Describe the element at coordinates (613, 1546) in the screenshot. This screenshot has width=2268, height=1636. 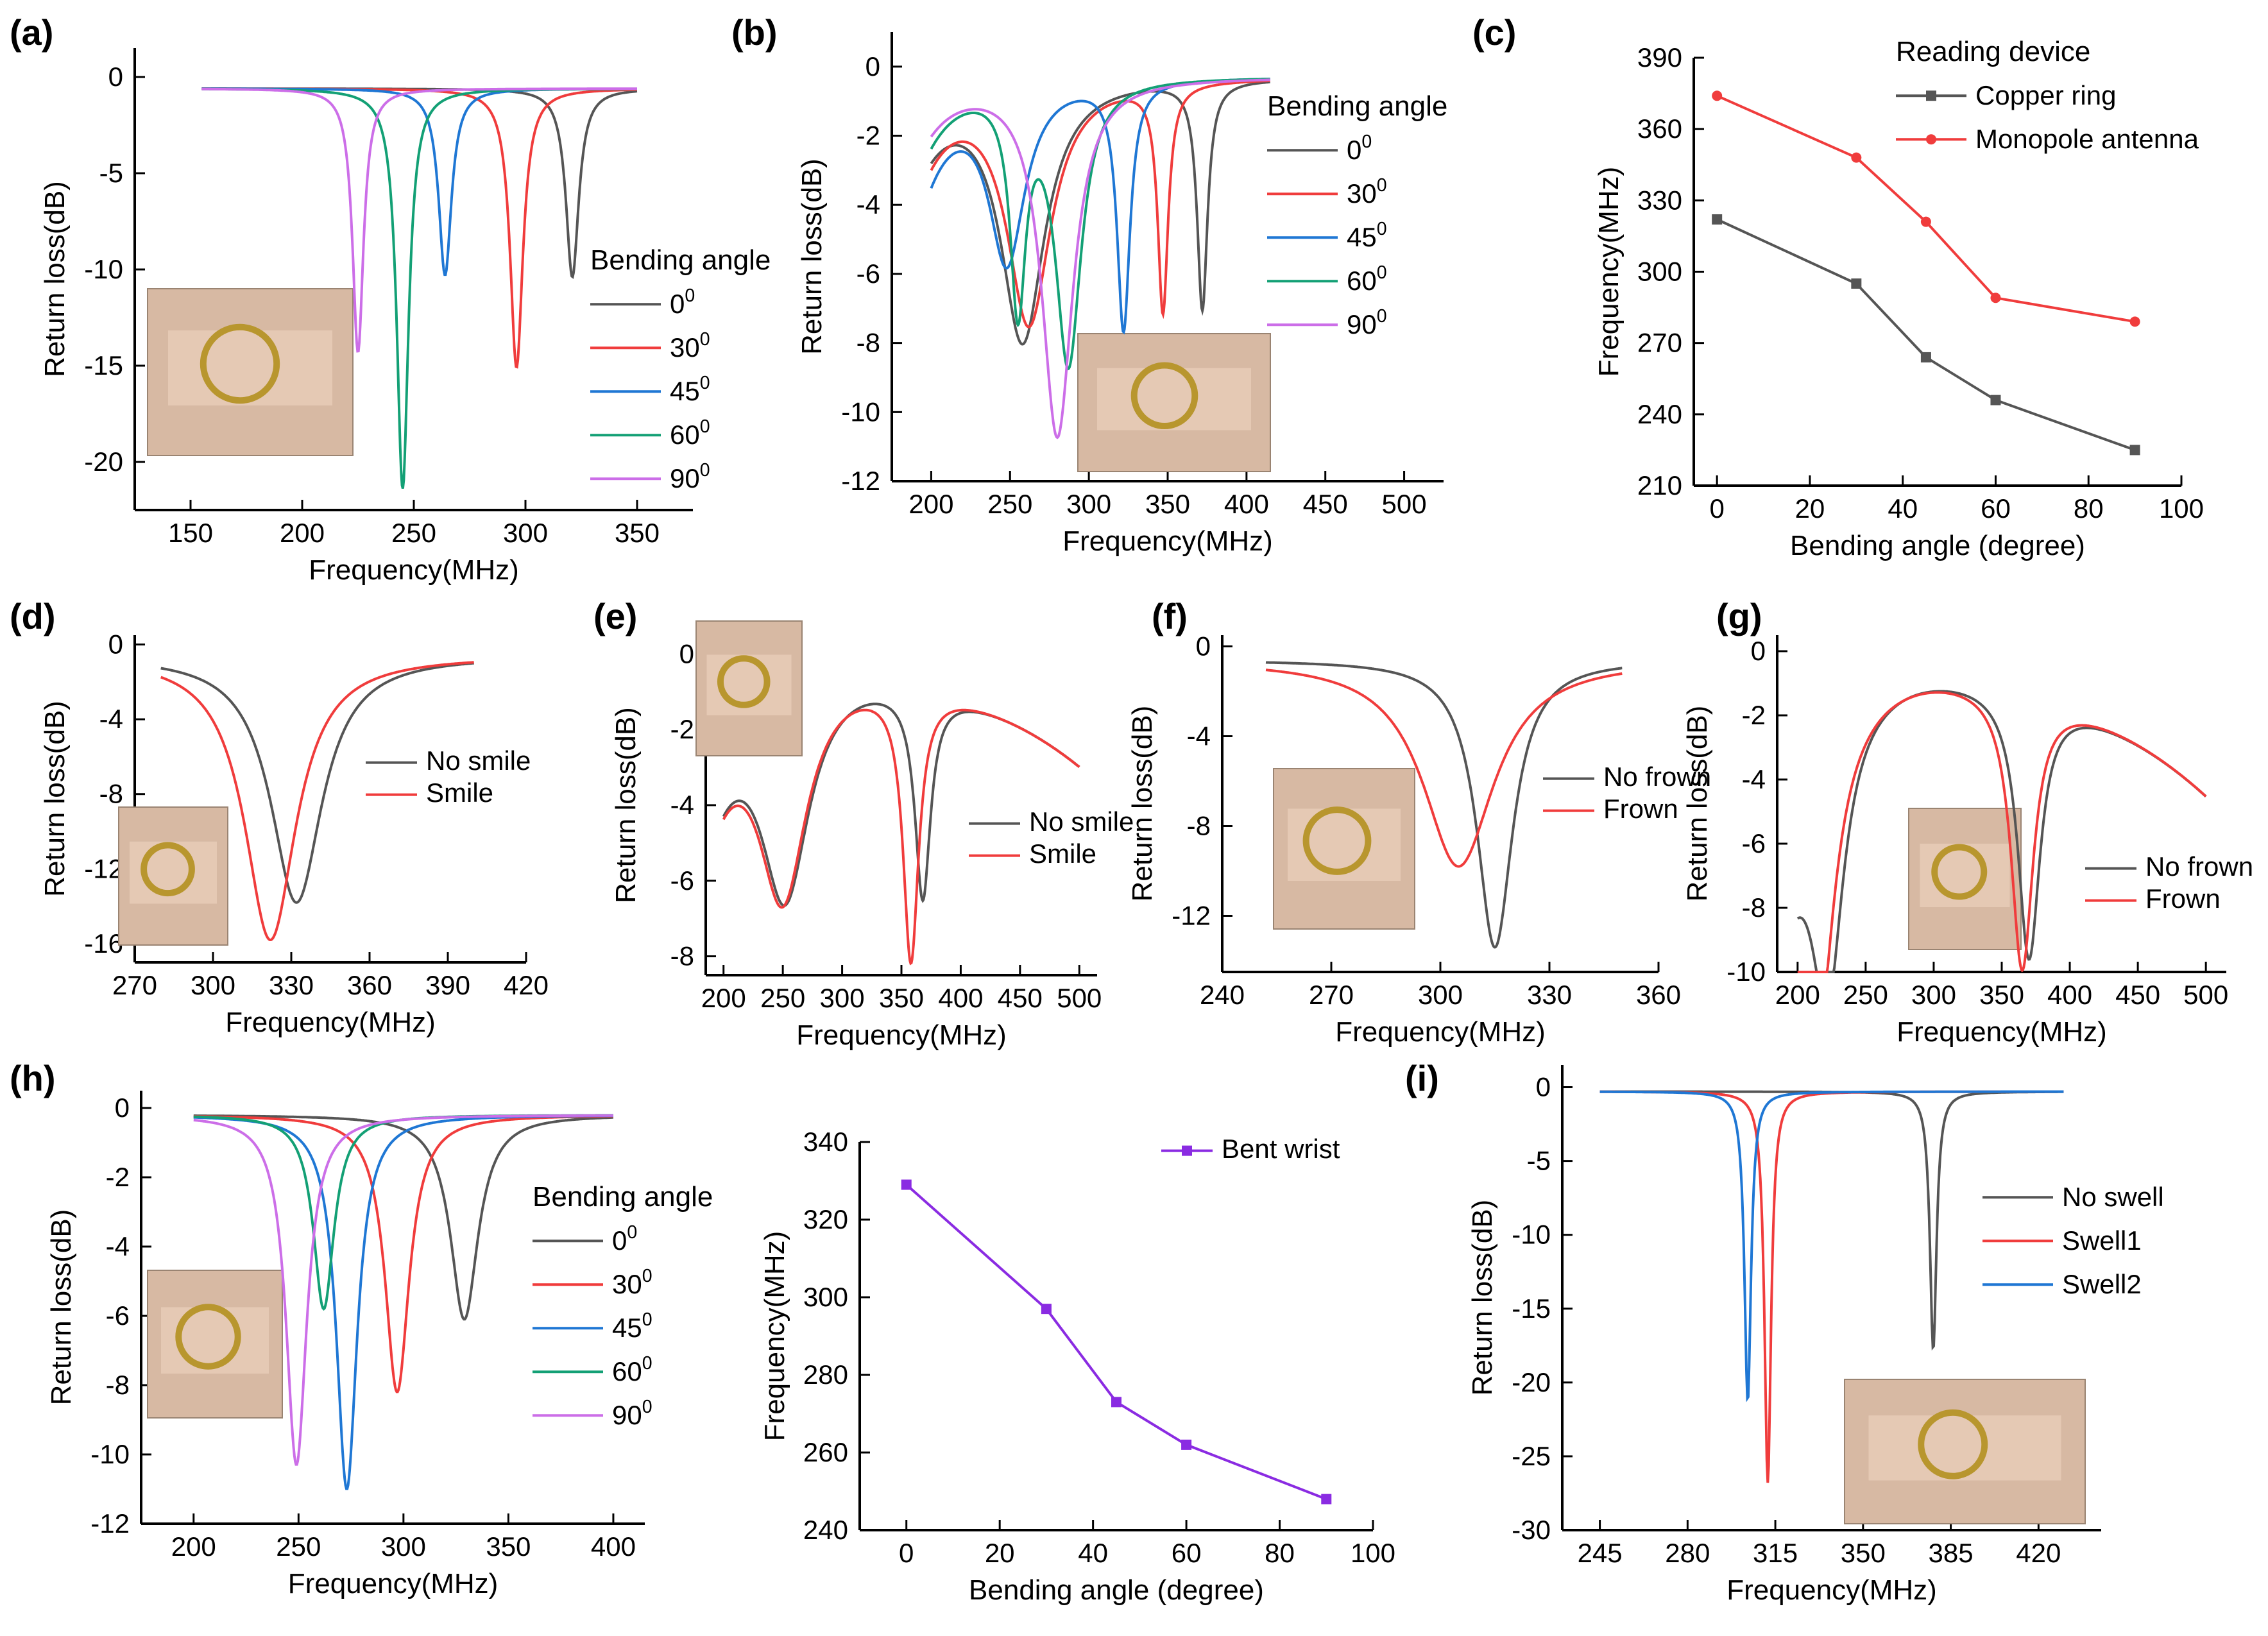
I see `x-tick-label: 400` at that location.